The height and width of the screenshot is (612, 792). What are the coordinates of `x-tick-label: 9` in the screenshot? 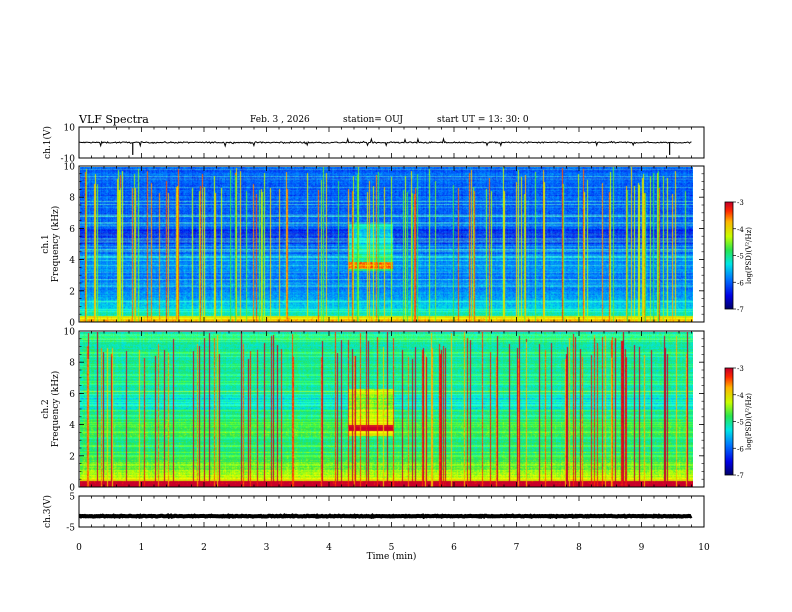 It's located at (642, 548).